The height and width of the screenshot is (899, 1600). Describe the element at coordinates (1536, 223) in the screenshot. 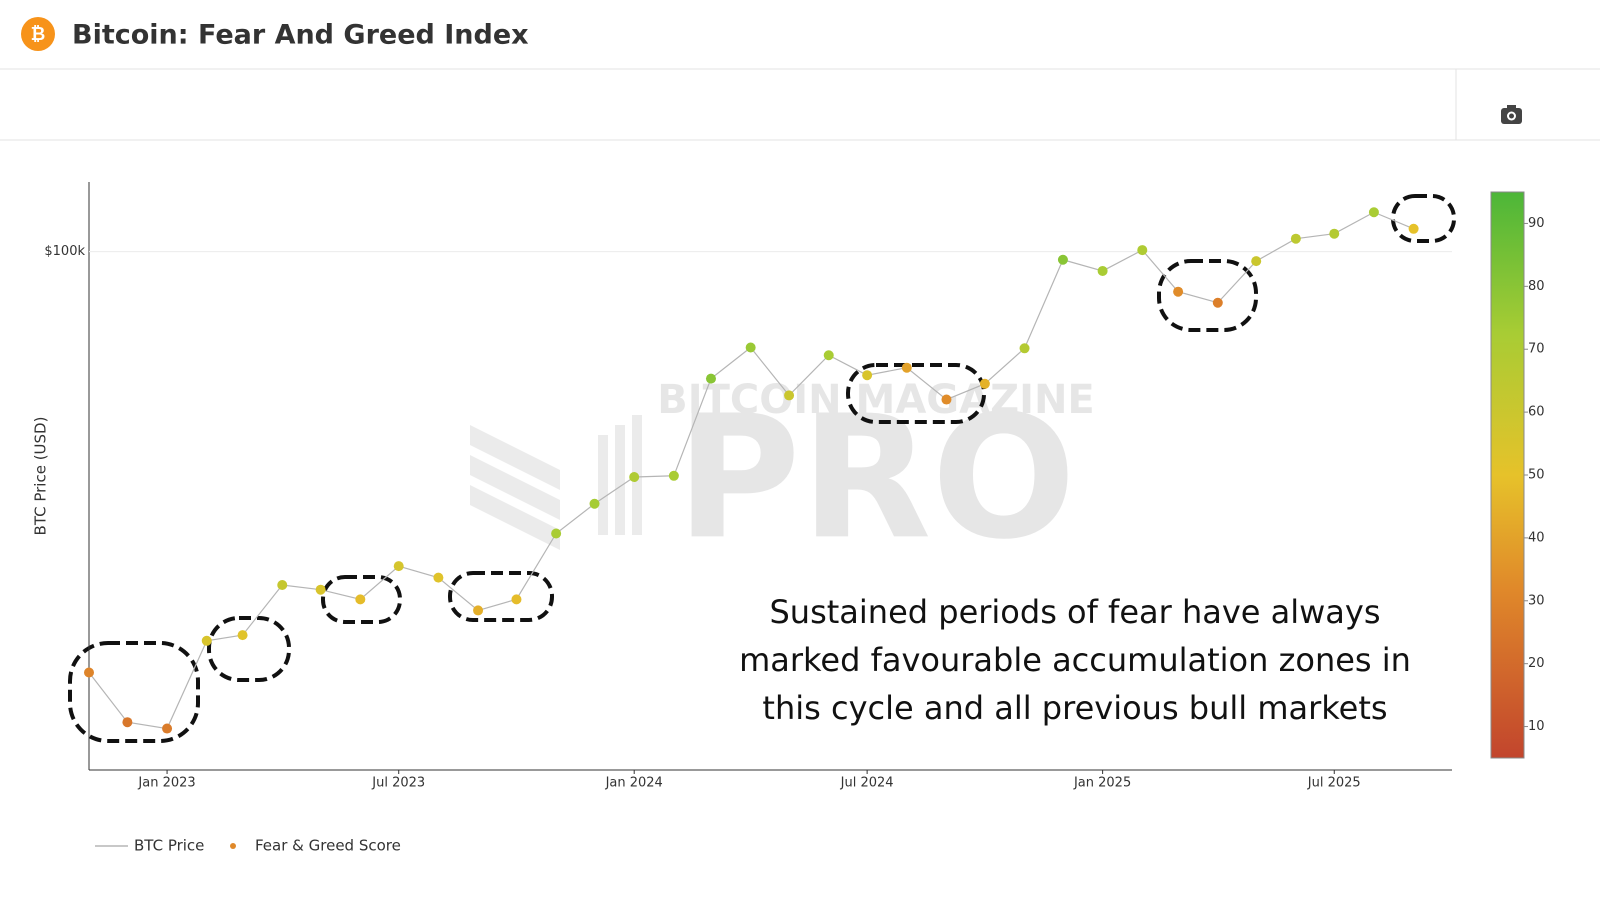

I see `colorbar-tick-label: 90` at that location.